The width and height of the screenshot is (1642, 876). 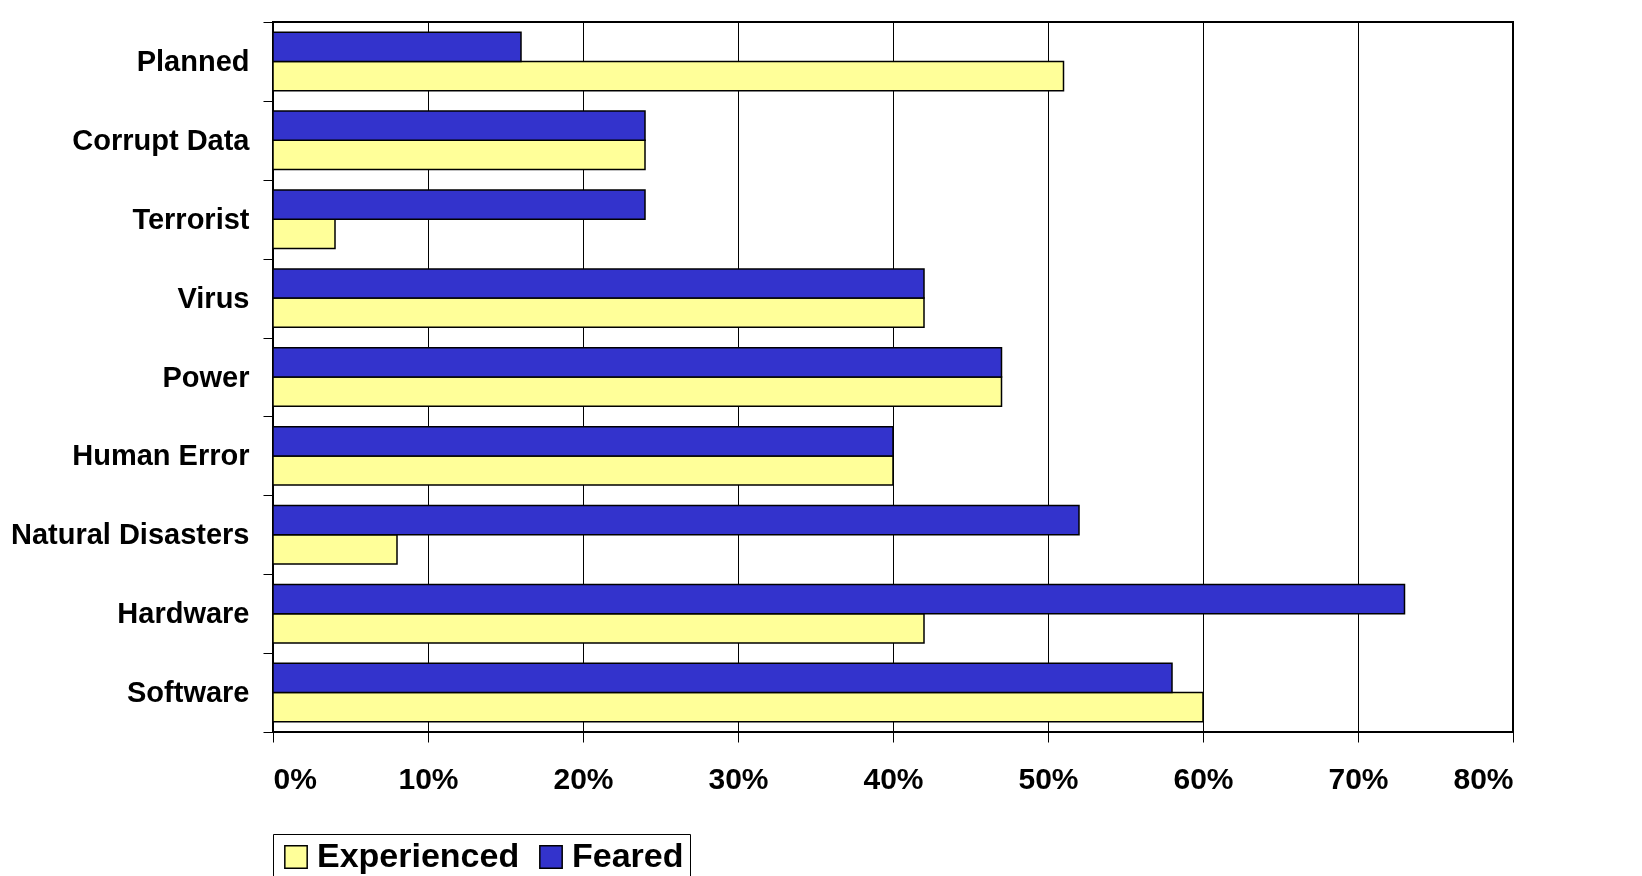 I want to click on legend-label: Experienced, so click(x=418, y=855).